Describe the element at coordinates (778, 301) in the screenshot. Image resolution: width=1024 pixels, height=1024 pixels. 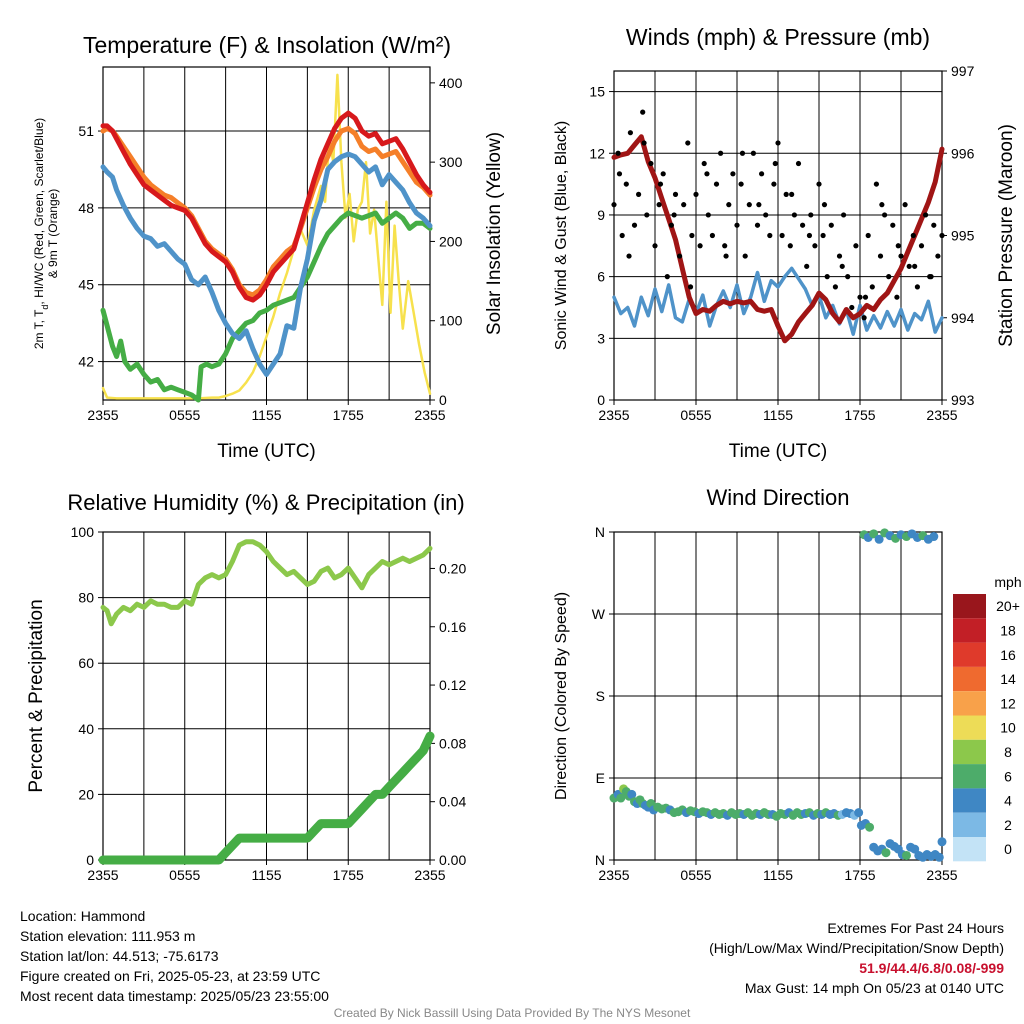
I see `sustained-wind-series` at that location.